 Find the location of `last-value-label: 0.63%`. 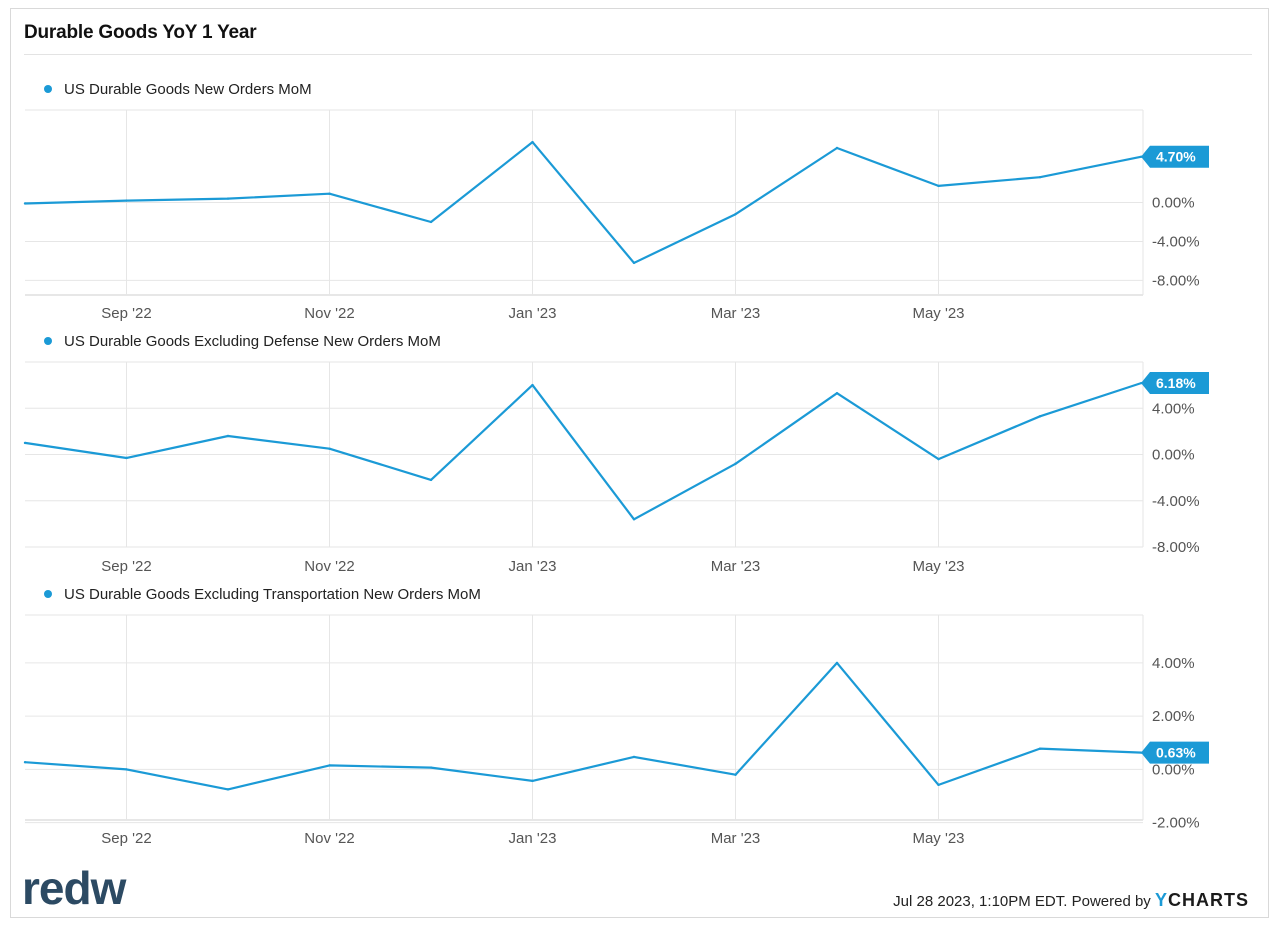

last-value-label: 0.63% is located at coordinates (1176, 753).